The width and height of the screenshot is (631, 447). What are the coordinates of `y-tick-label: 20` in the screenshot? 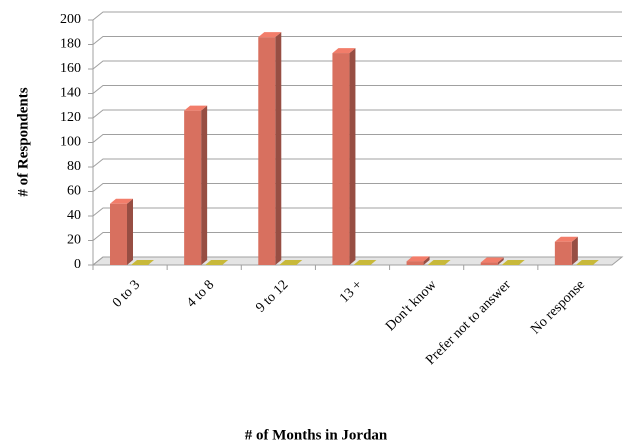 It's located at (74, 240).